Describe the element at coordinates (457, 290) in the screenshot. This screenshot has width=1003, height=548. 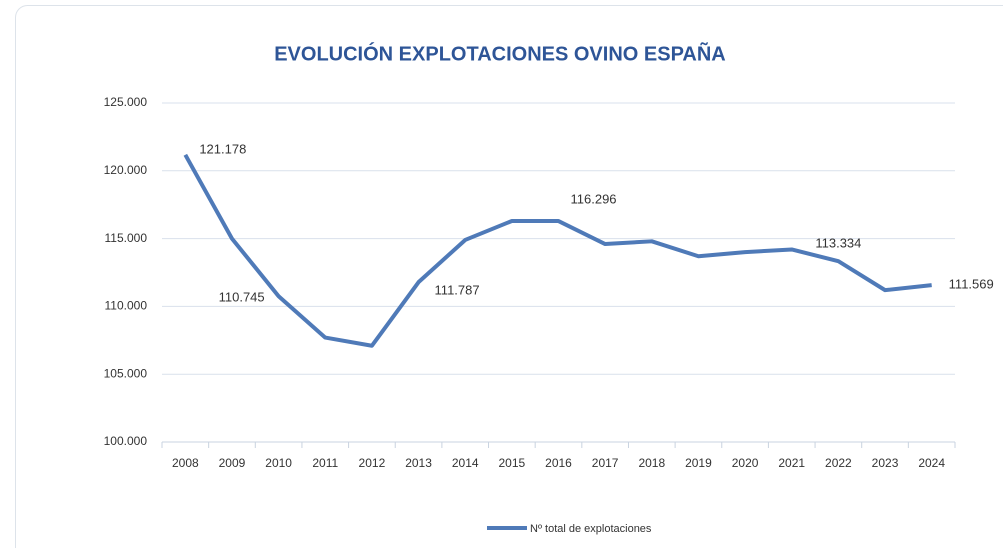
I see `data-label: 111.787` at that location.